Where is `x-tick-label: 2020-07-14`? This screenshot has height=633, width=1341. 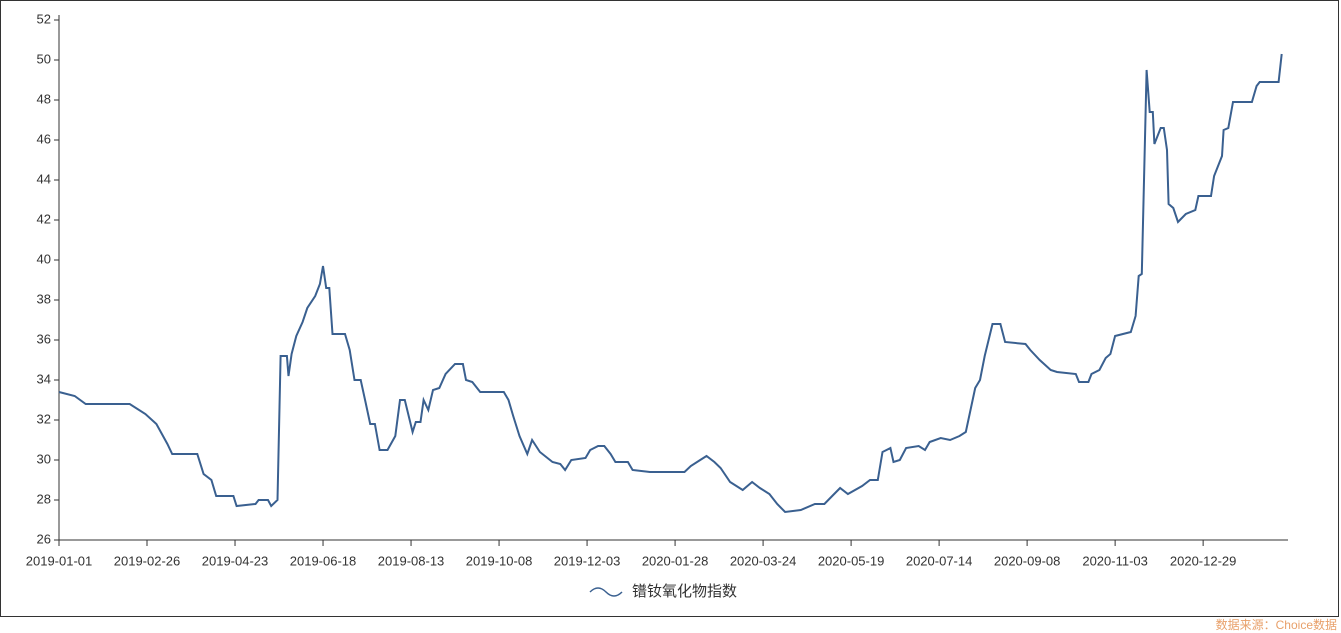
x-tick-label: 2020-07-14 is located at coordinates (939, 560).